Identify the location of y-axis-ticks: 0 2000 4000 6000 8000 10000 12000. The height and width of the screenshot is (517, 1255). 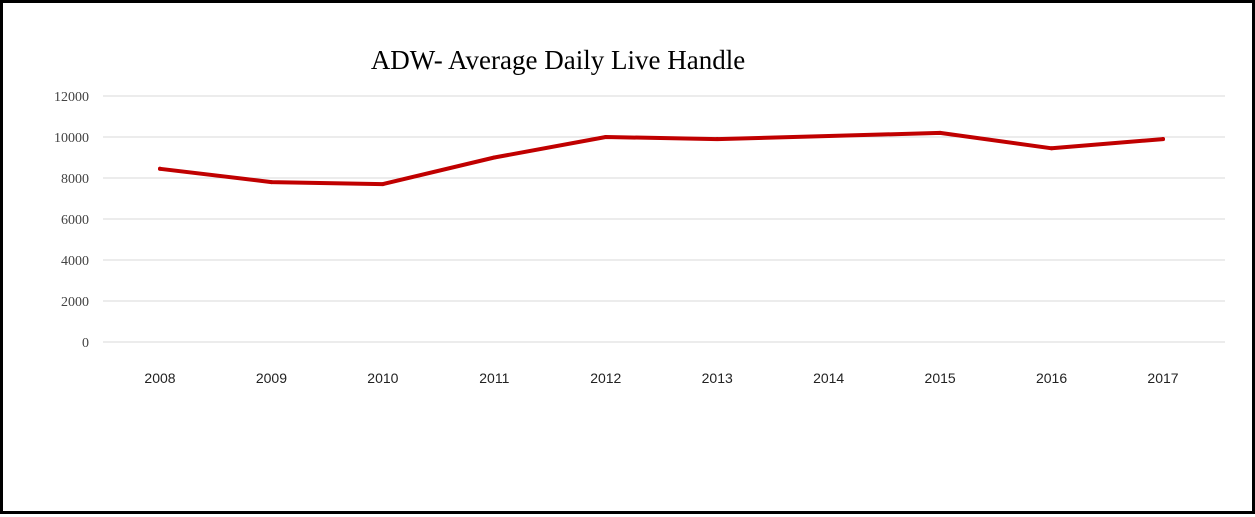
(71, 220).